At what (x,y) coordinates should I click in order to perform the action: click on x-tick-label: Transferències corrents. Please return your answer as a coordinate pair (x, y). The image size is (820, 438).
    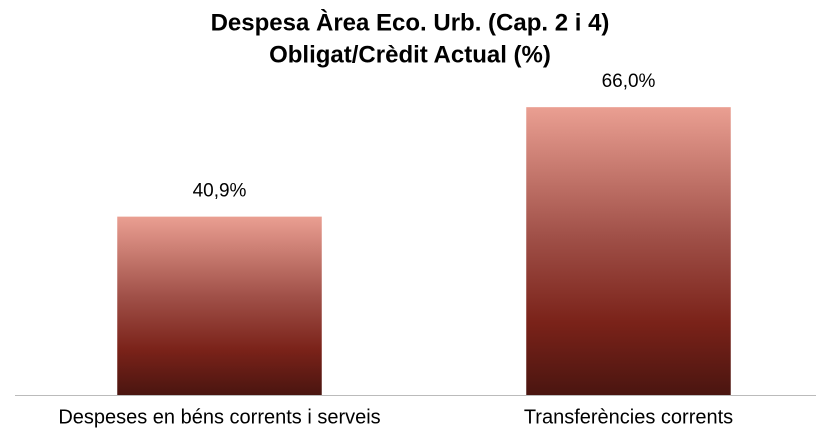
    Looking at the image, I should click on (628, 417).